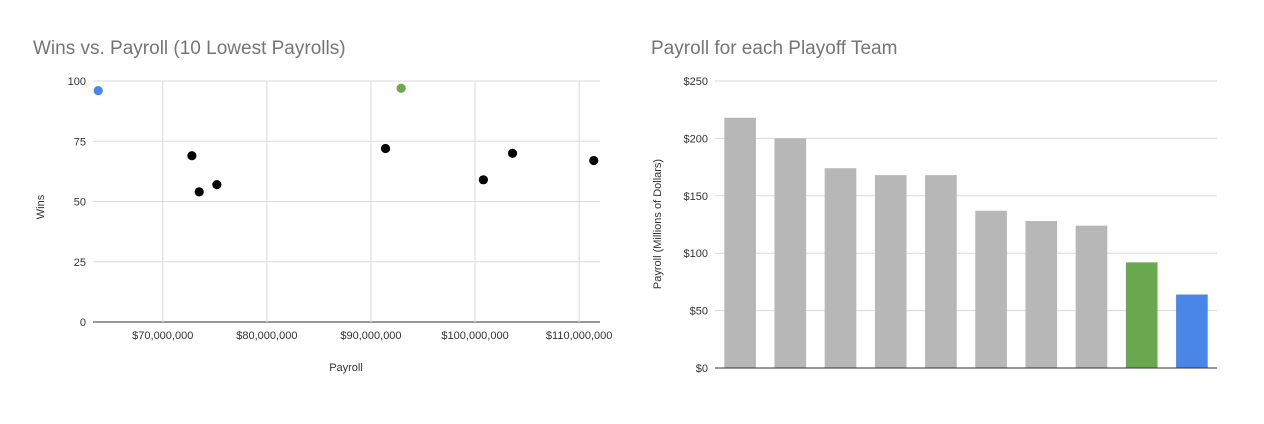  What do you see at coordinates (696, 197) in the screenshot?
I see `y-tick-label: $150` at bounding box center [696, 197].